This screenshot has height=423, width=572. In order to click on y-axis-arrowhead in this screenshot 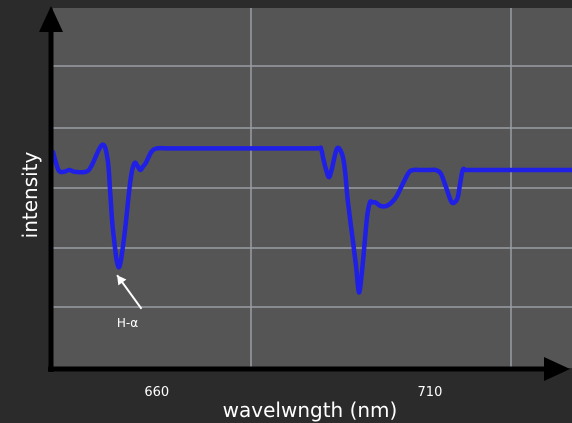, I will do `click(51, 19)`.